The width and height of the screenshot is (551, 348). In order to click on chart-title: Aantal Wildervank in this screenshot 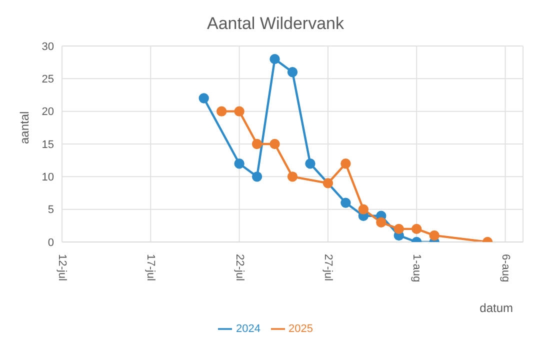, I will do `click(275, 24)`.